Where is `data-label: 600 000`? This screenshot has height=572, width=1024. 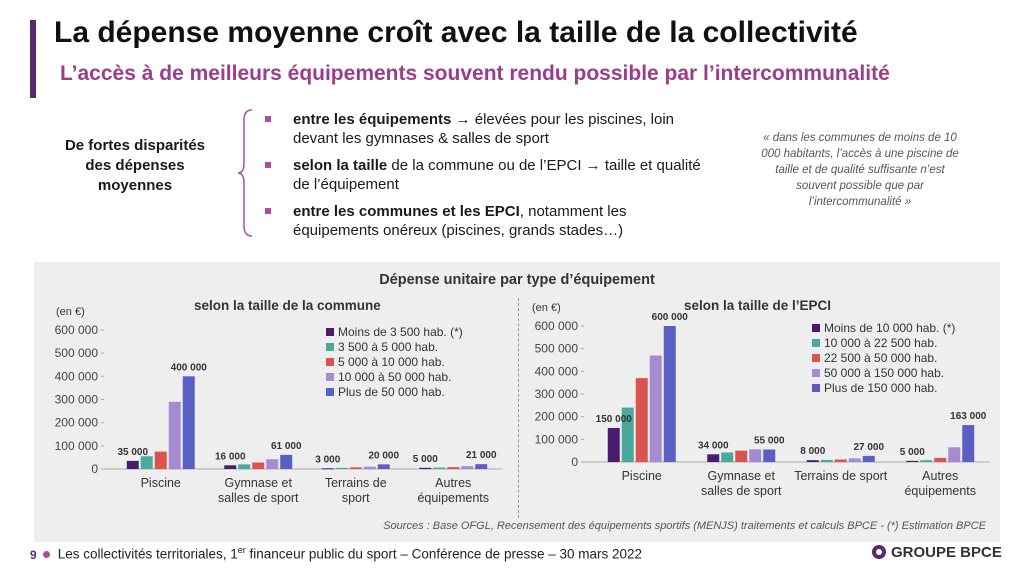 data-label: 600 000 is located at coordinates (670, 317).